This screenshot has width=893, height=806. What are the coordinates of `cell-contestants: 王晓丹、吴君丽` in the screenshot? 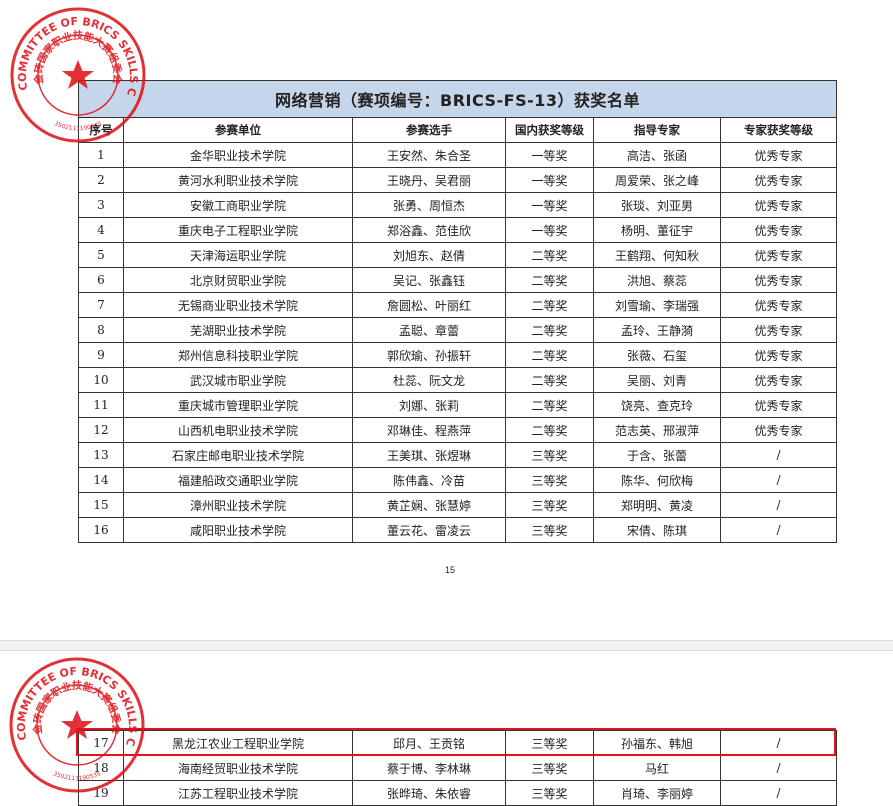 It's located at (429, 180).